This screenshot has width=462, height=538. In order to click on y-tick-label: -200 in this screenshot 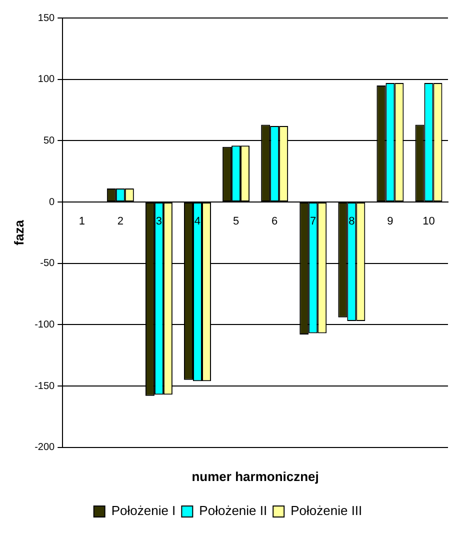, I will do `click(45, 448)`.